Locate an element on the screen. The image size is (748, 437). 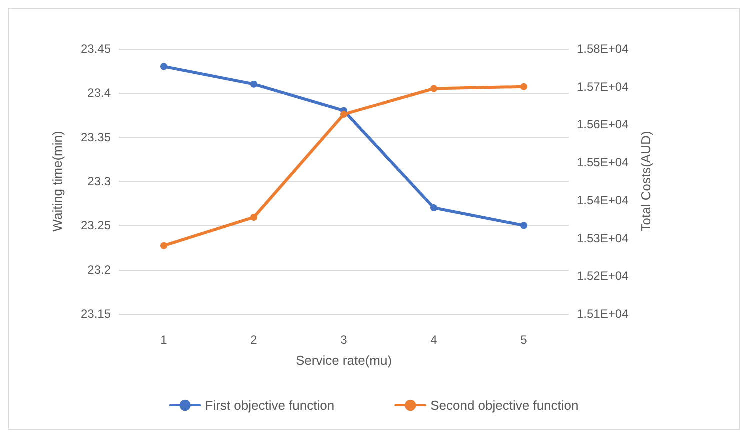
x-tick-label: 2 is located at coordinates (254, 340).